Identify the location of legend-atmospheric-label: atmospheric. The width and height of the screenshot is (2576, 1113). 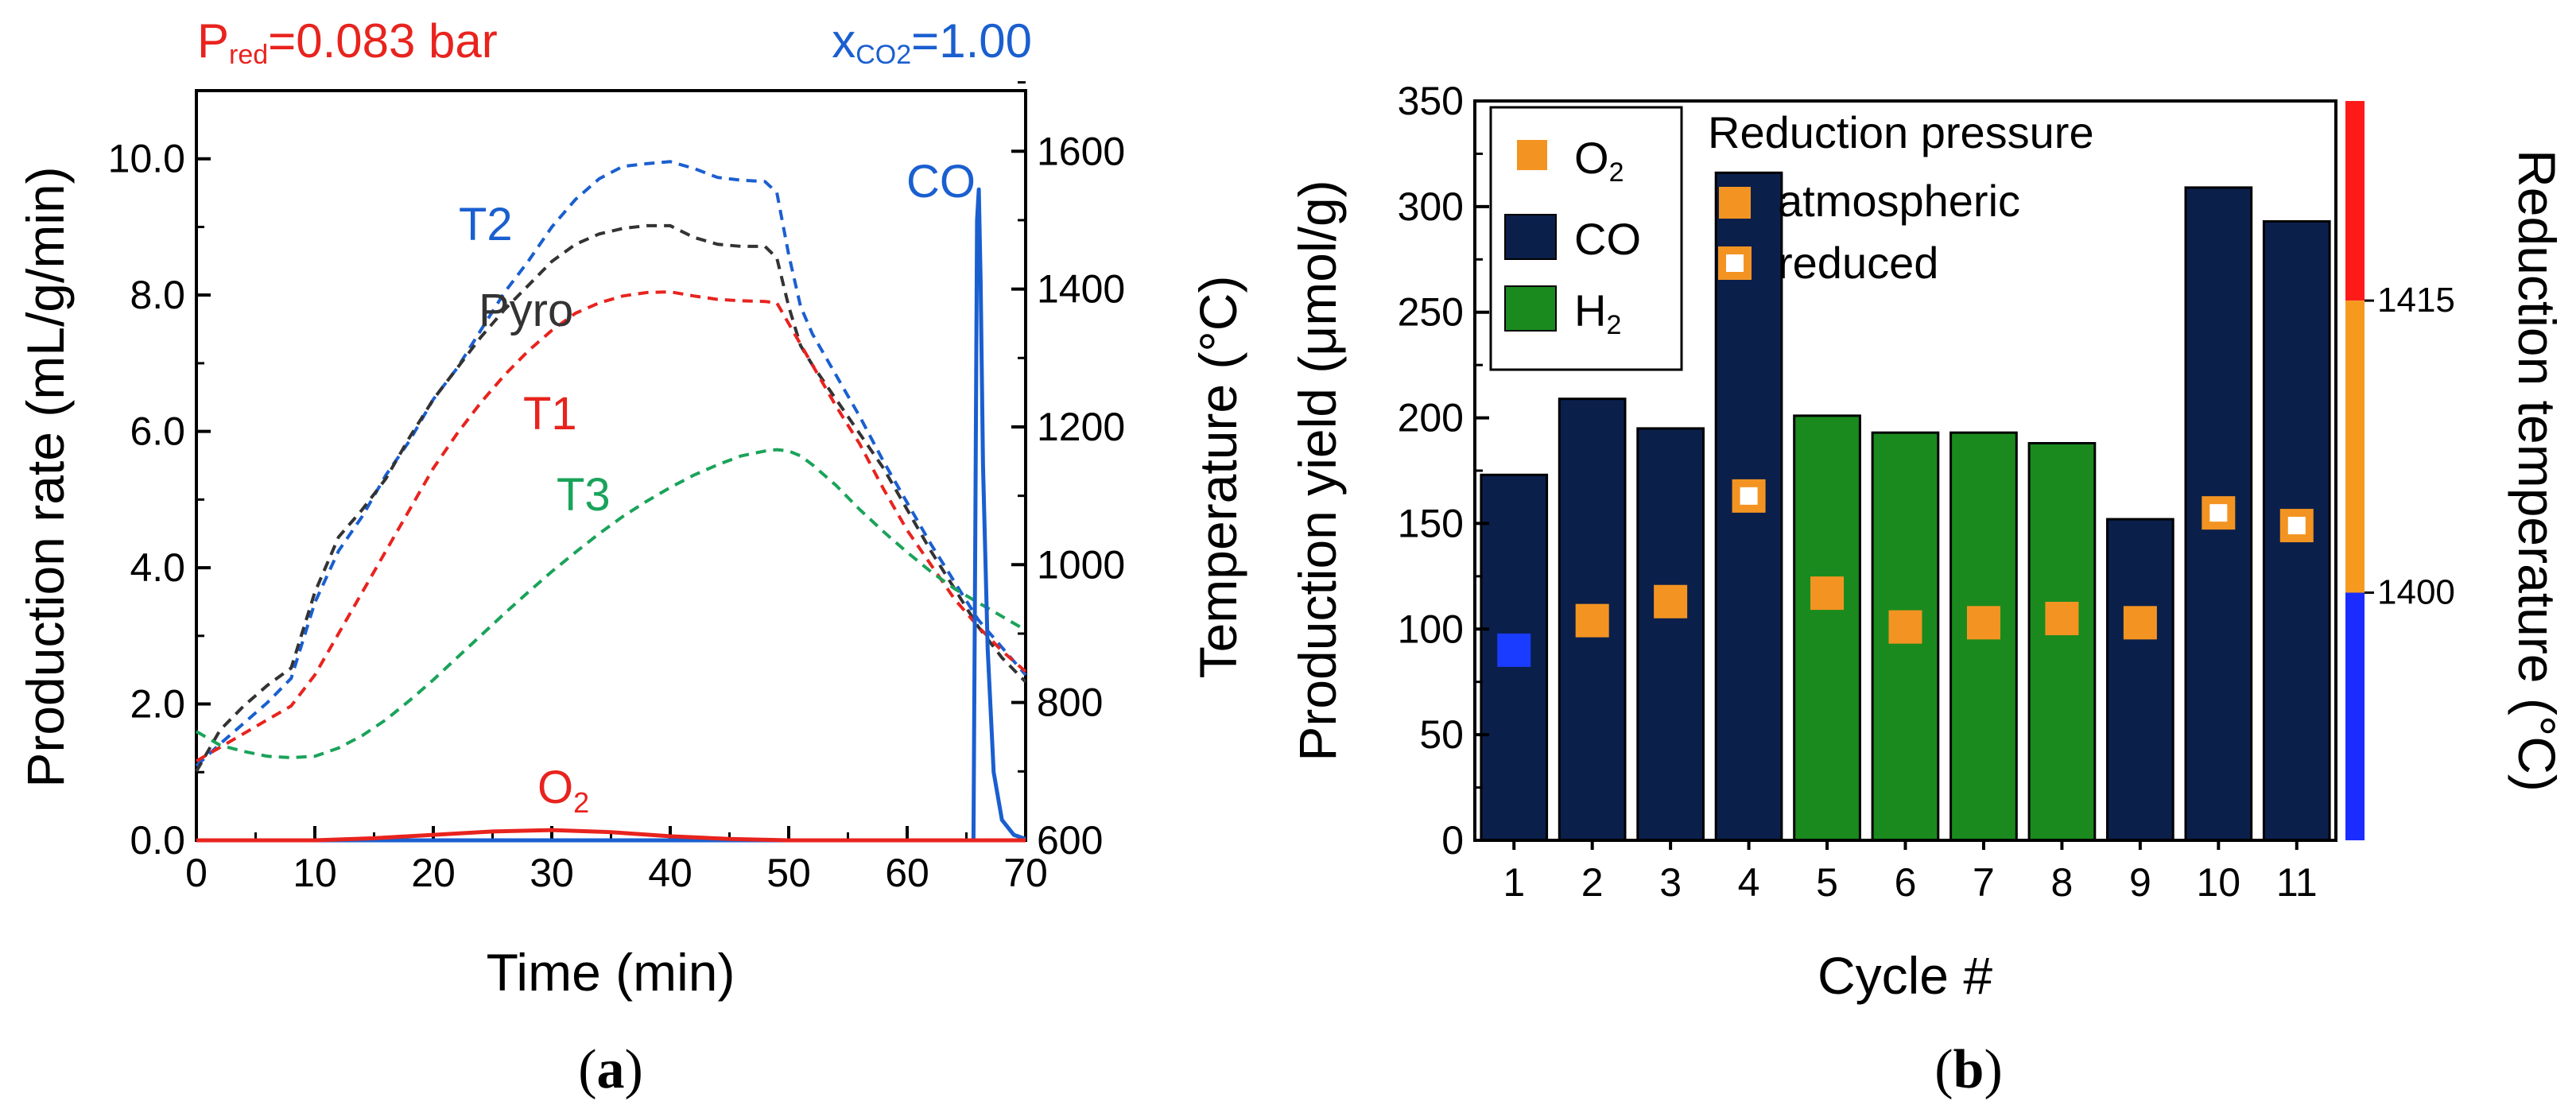
(1899, 201).